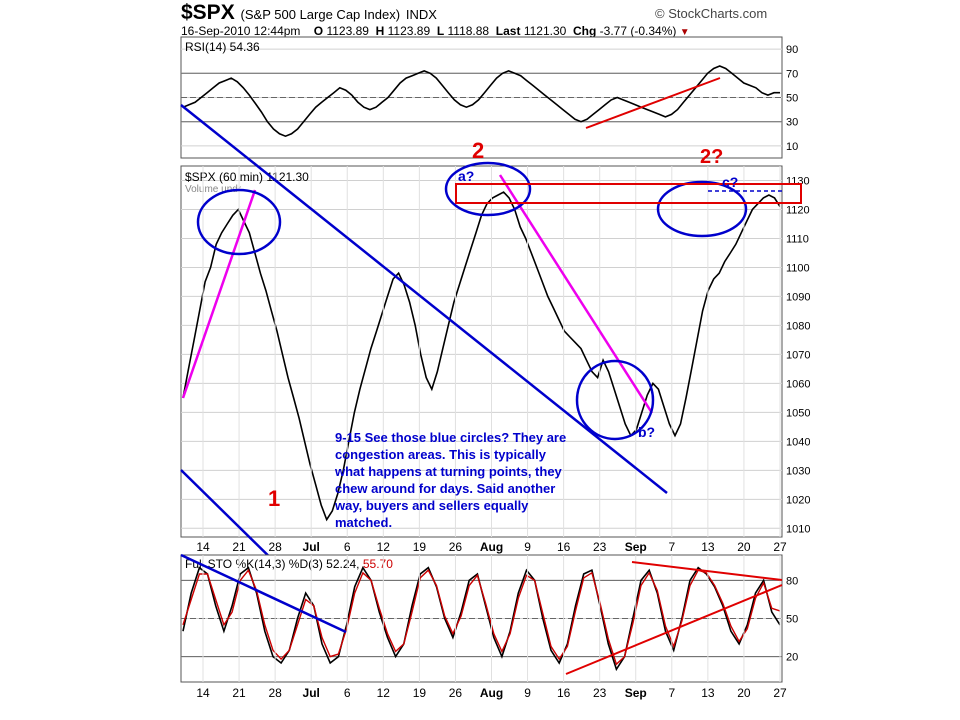 This screenshot has width=960, height=720. Describe the element at coordinates (730, 182) in the screenshot. I see `wave-label-cq: c?` at that location.